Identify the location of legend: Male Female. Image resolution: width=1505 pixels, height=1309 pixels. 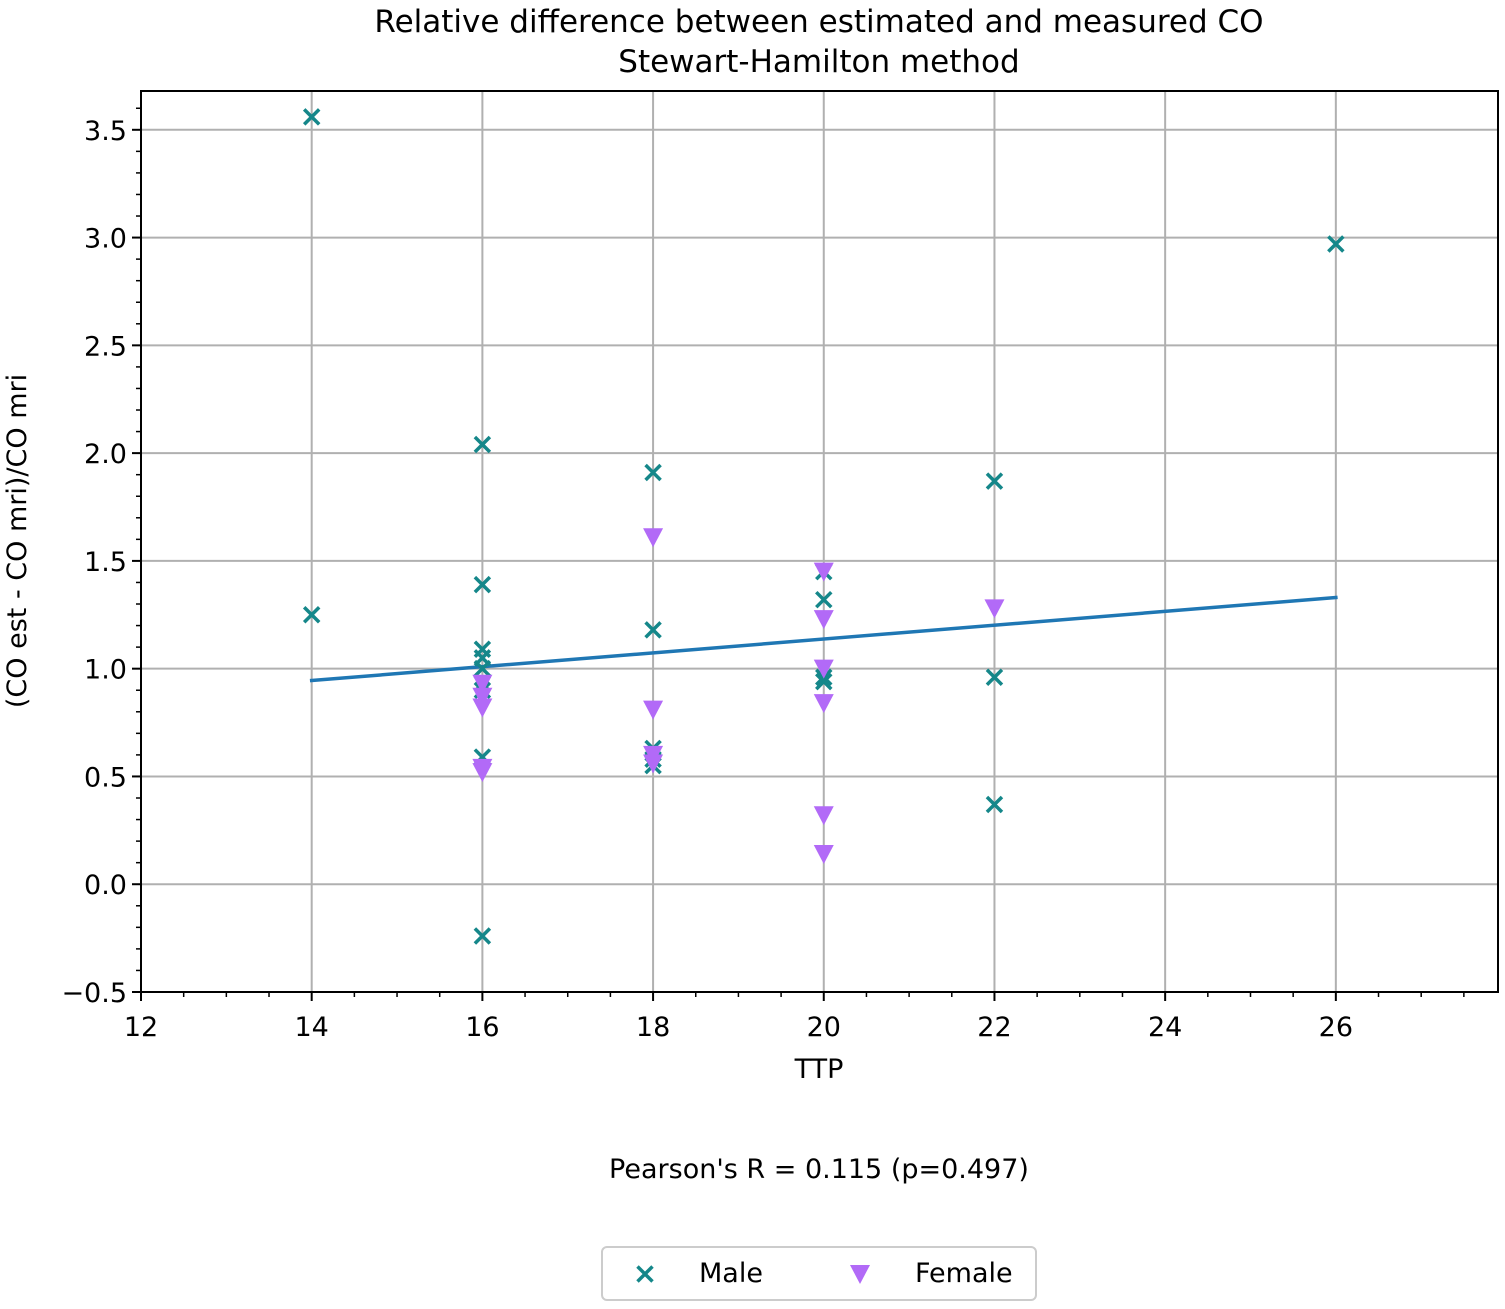
(819, 1273).